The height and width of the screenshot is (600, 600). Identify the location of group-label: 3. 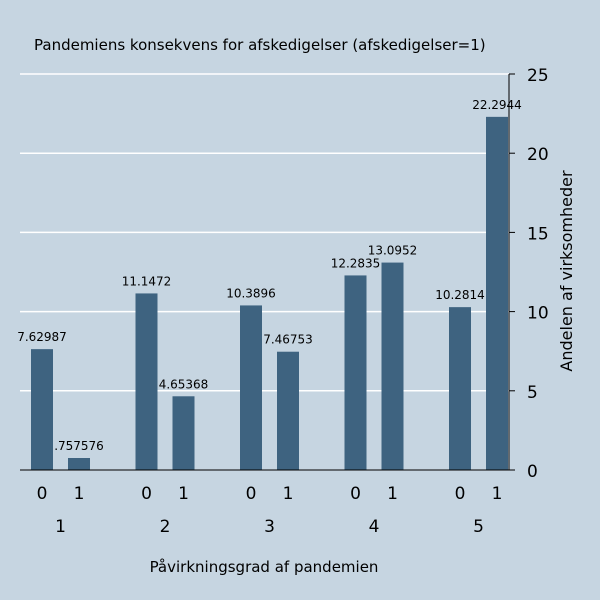
(269, 527).